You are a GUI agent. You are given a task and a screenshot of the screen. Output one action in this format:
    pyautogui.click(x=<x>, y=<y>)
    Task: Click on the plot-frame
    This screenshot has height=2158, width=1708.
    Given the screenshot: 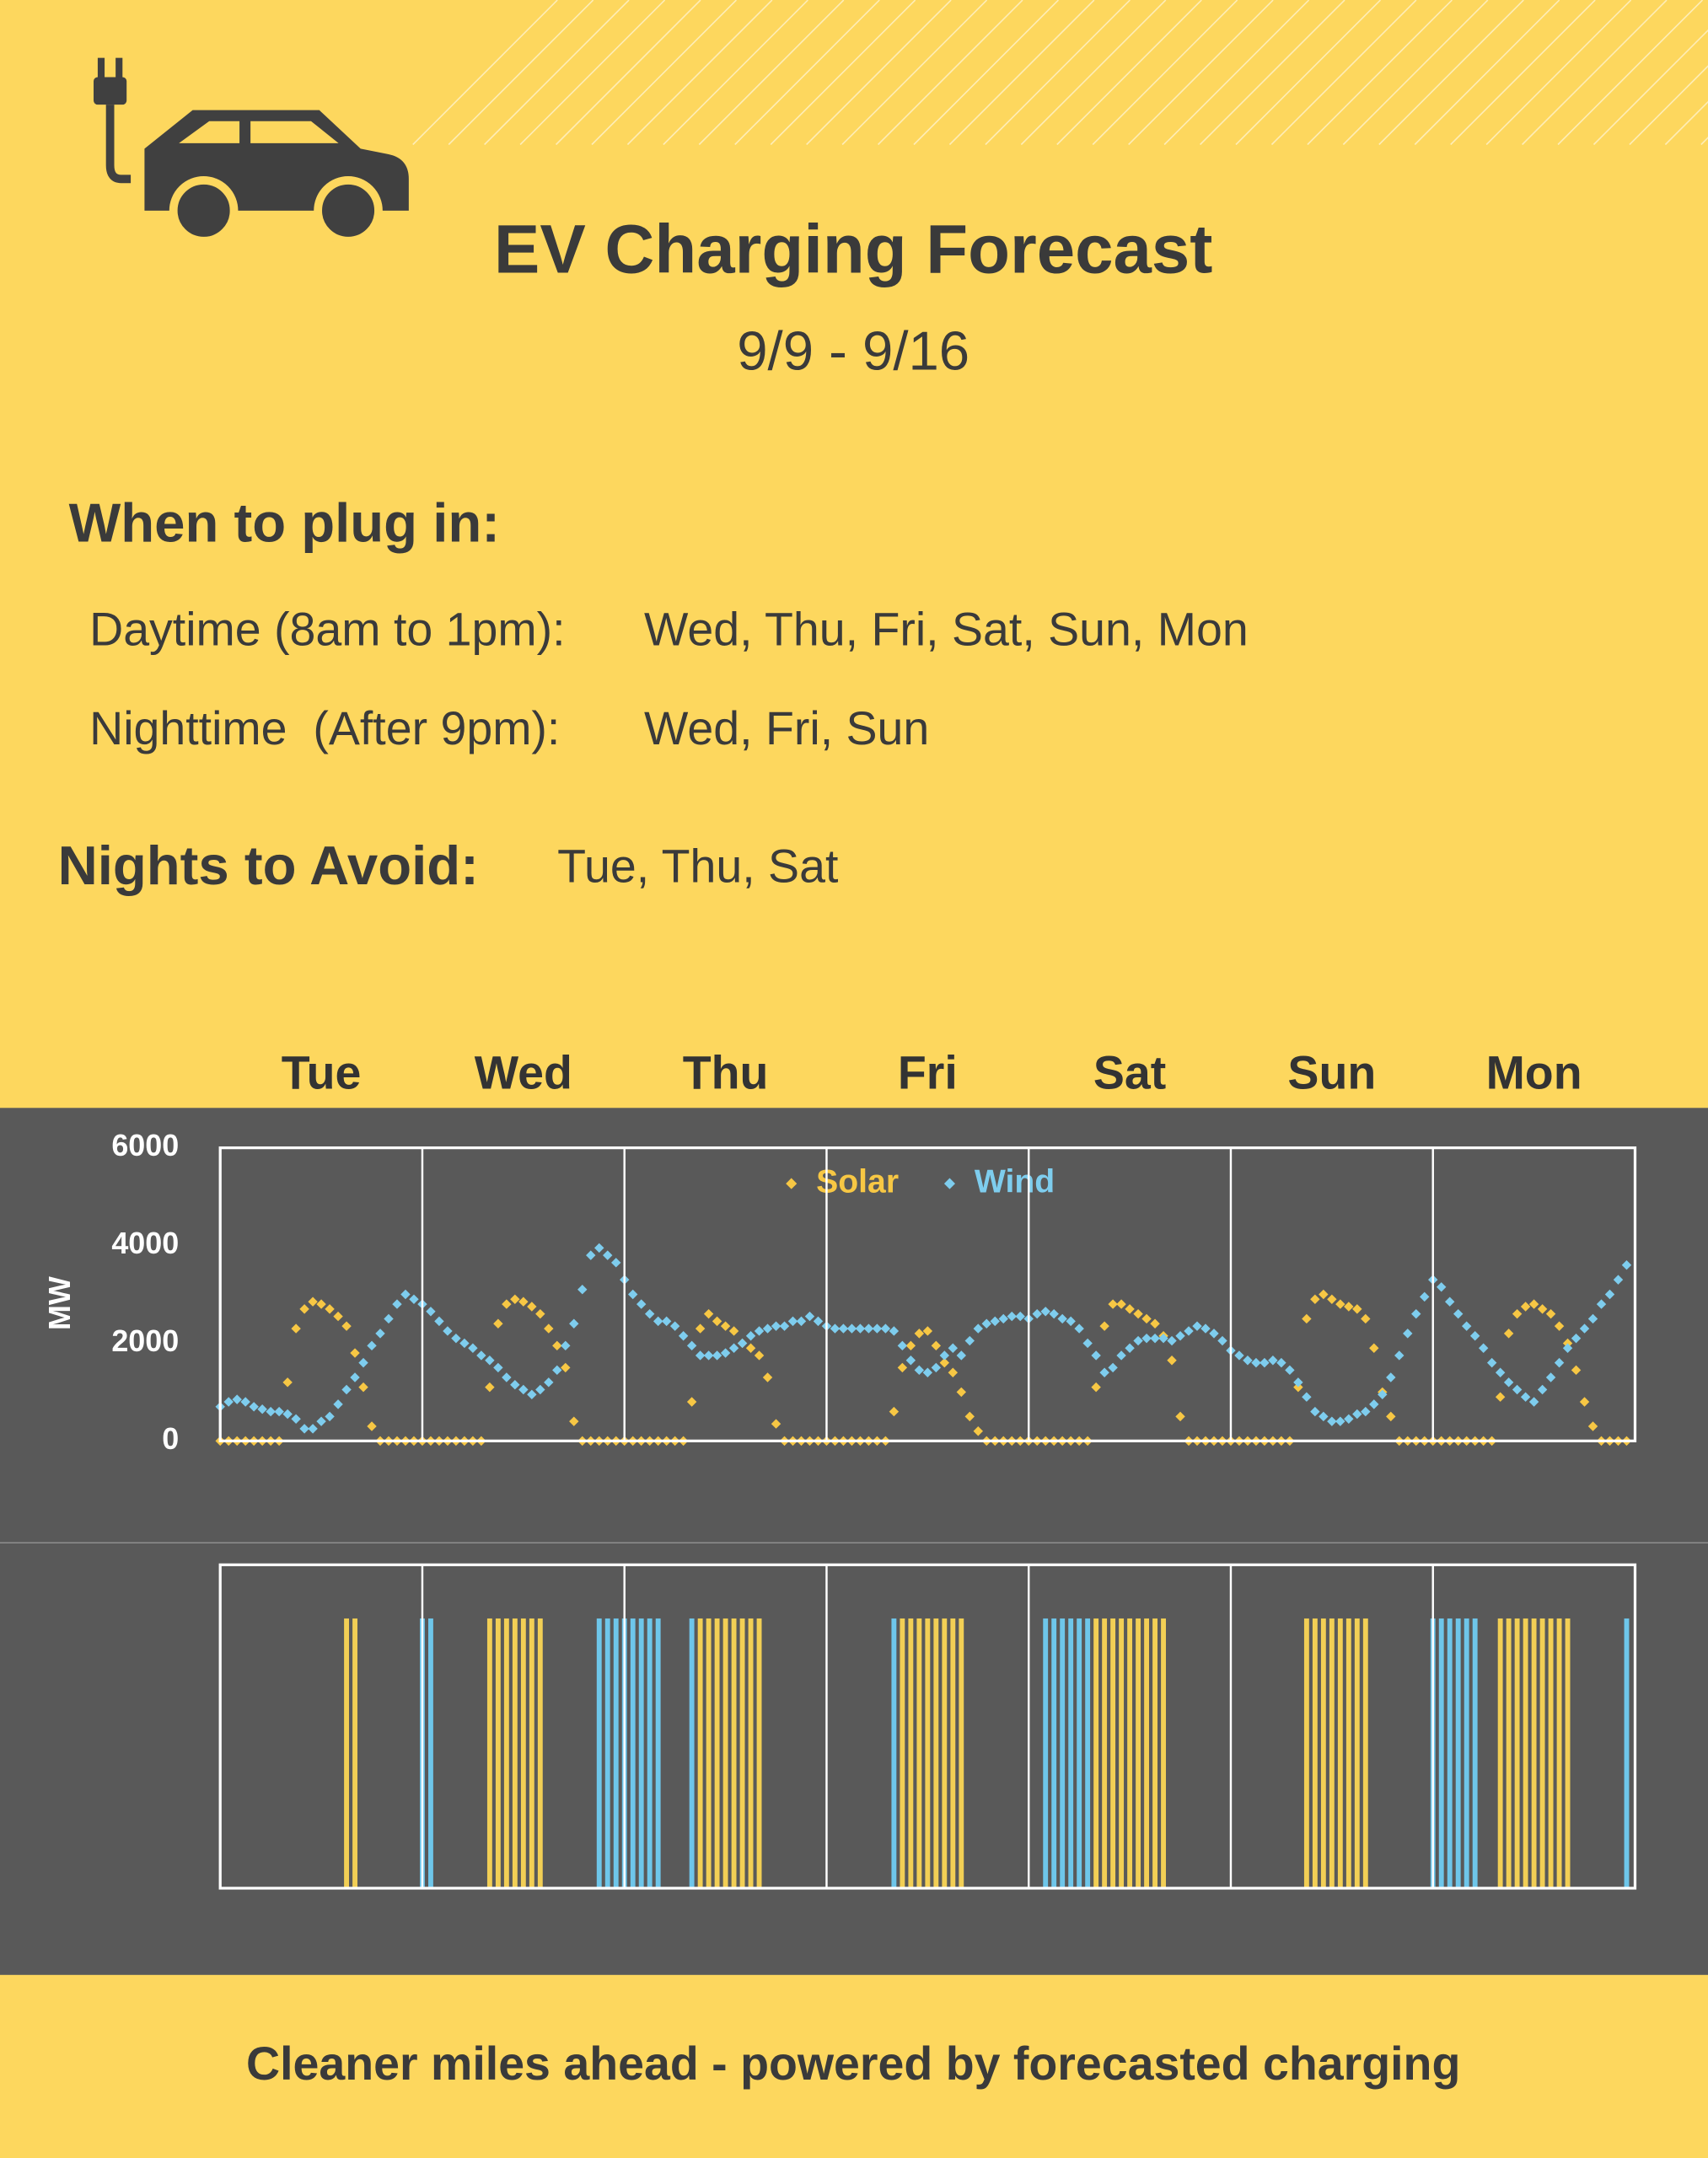 What is the action you would take?
    pyautogui.click(x=928, y=1726)
    